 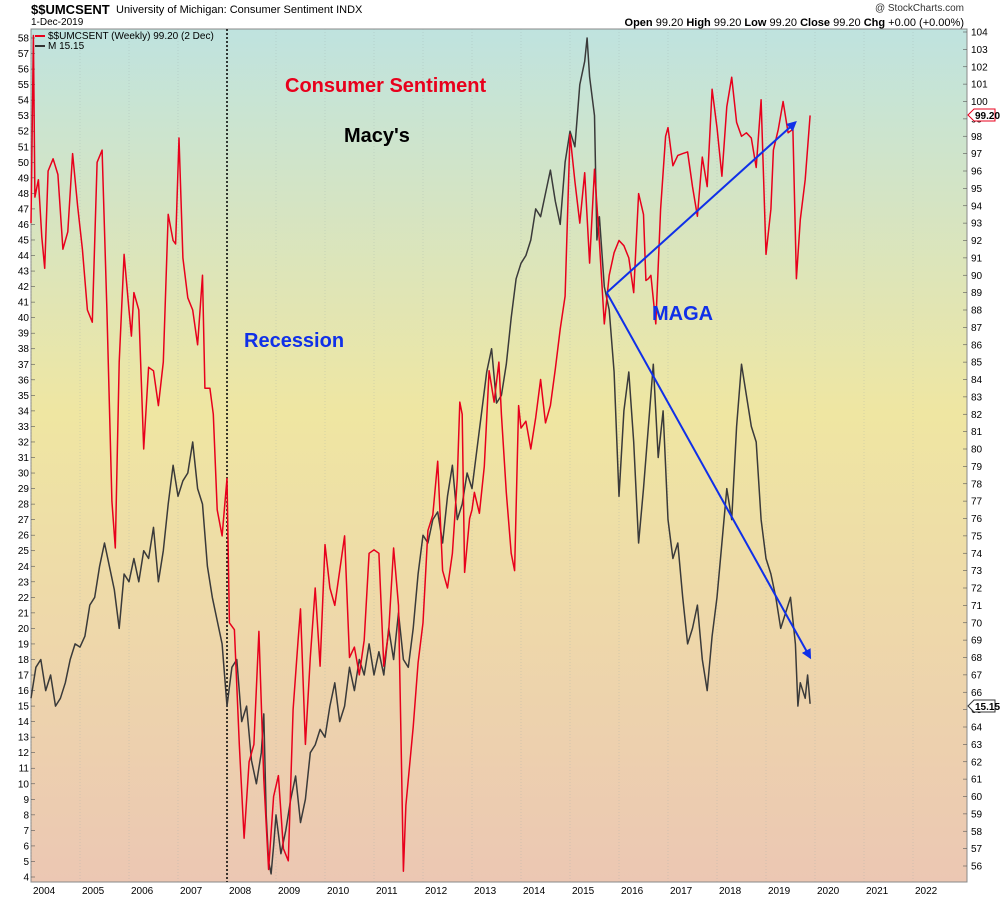 What do you see at coordinates (24, 411) in the screenshot?
I see `left-tick-label: 34` at bounding box center [24, 411].